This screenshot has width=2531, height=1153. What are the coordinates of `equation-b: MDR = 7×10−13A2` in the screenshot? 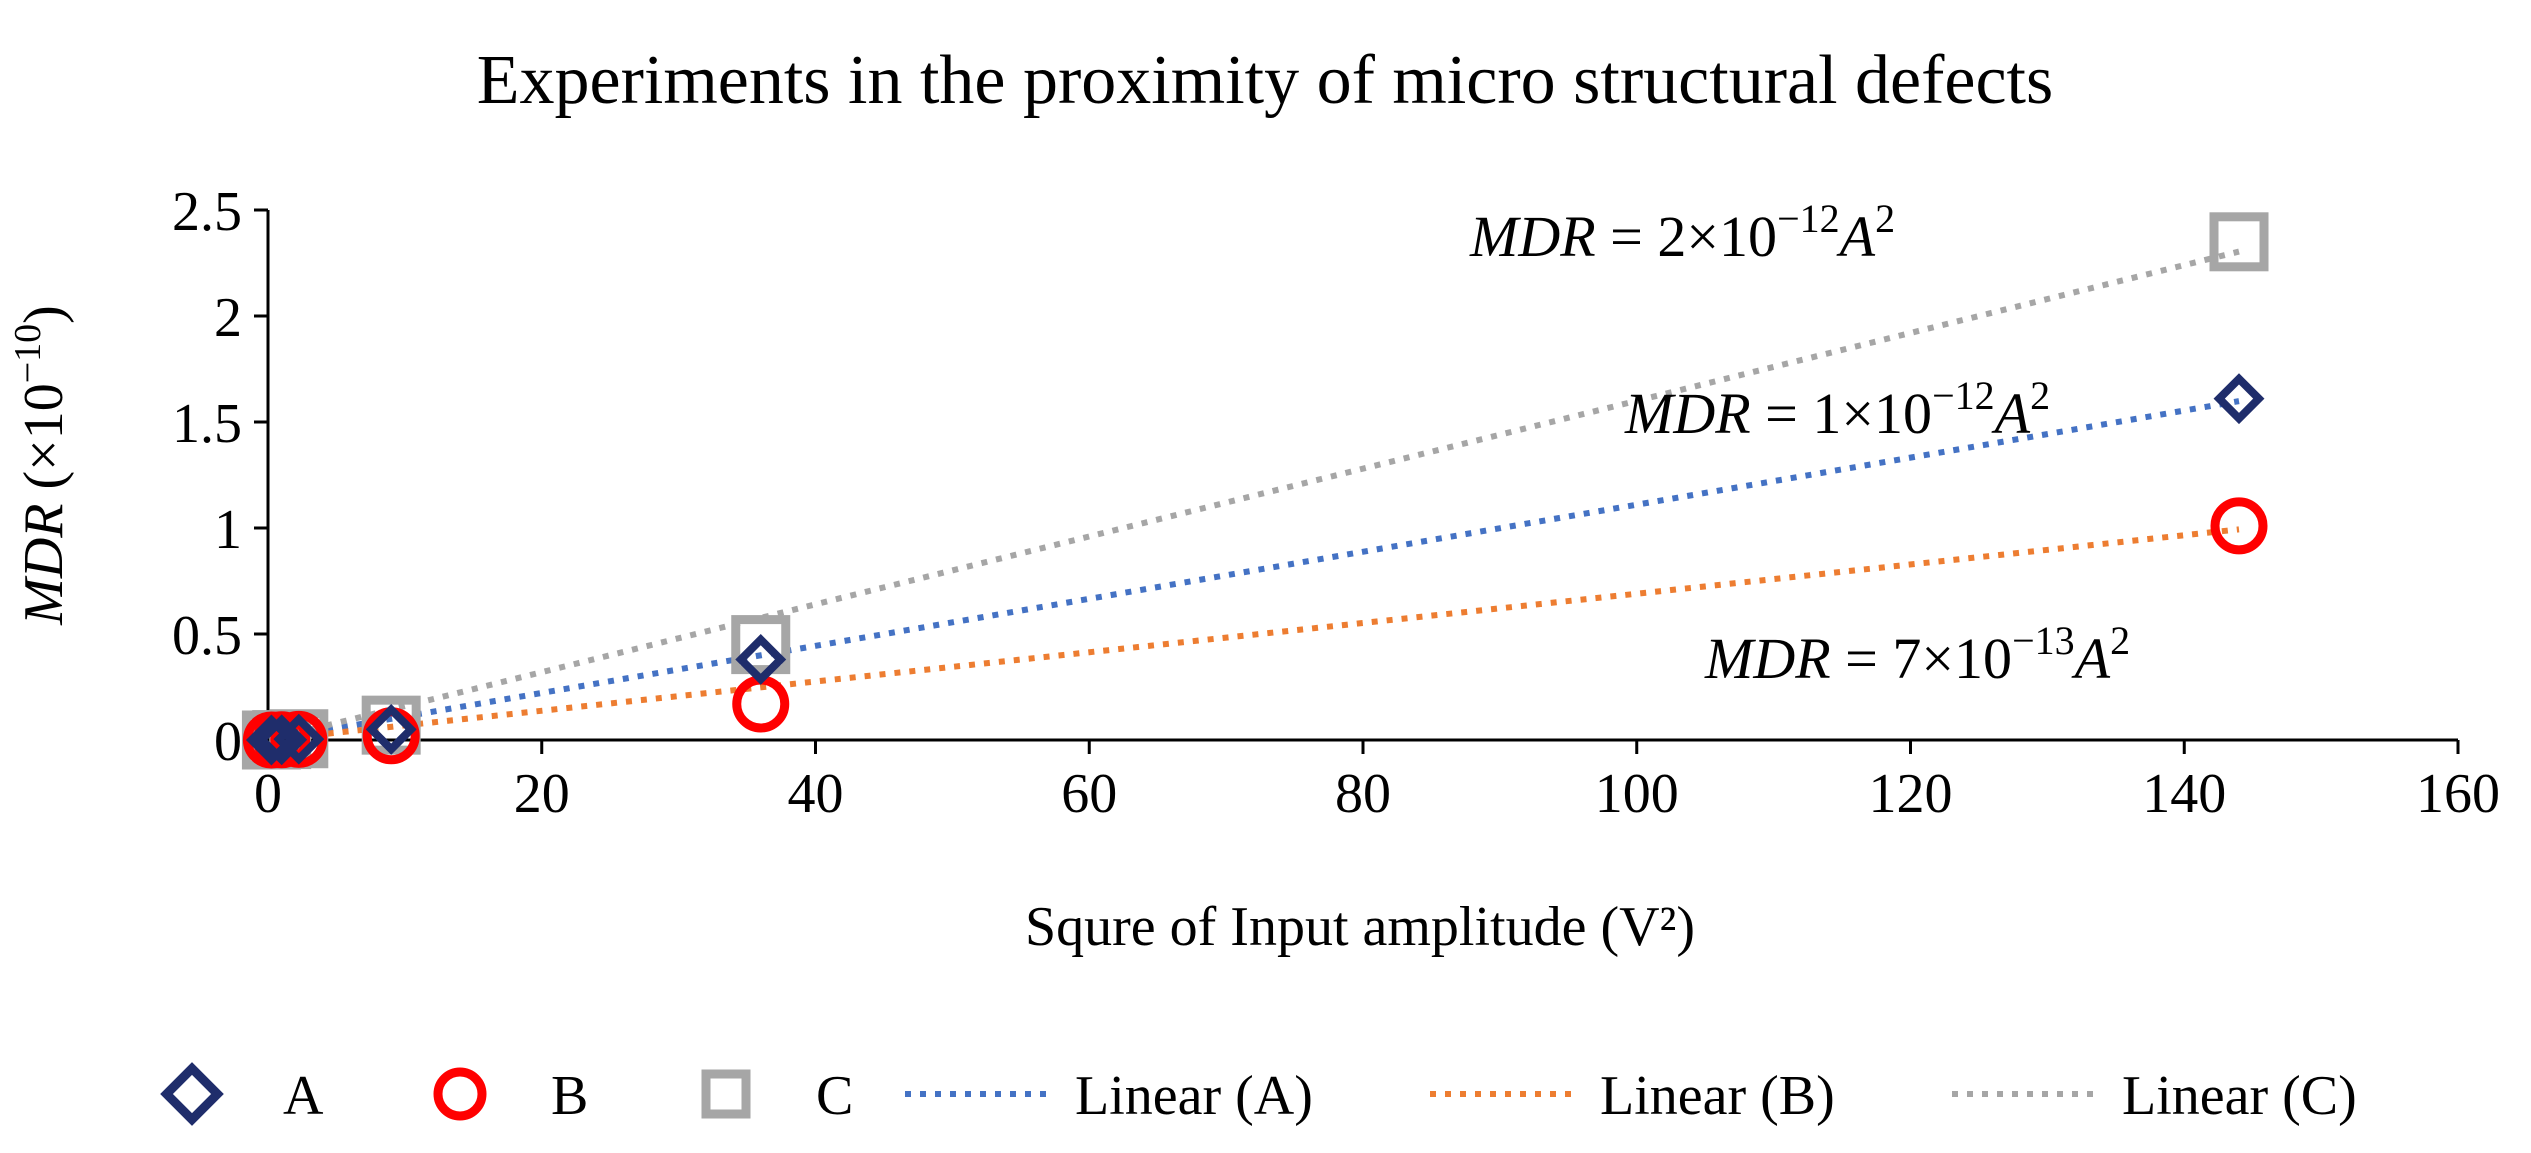 It's located at (1917, 654).